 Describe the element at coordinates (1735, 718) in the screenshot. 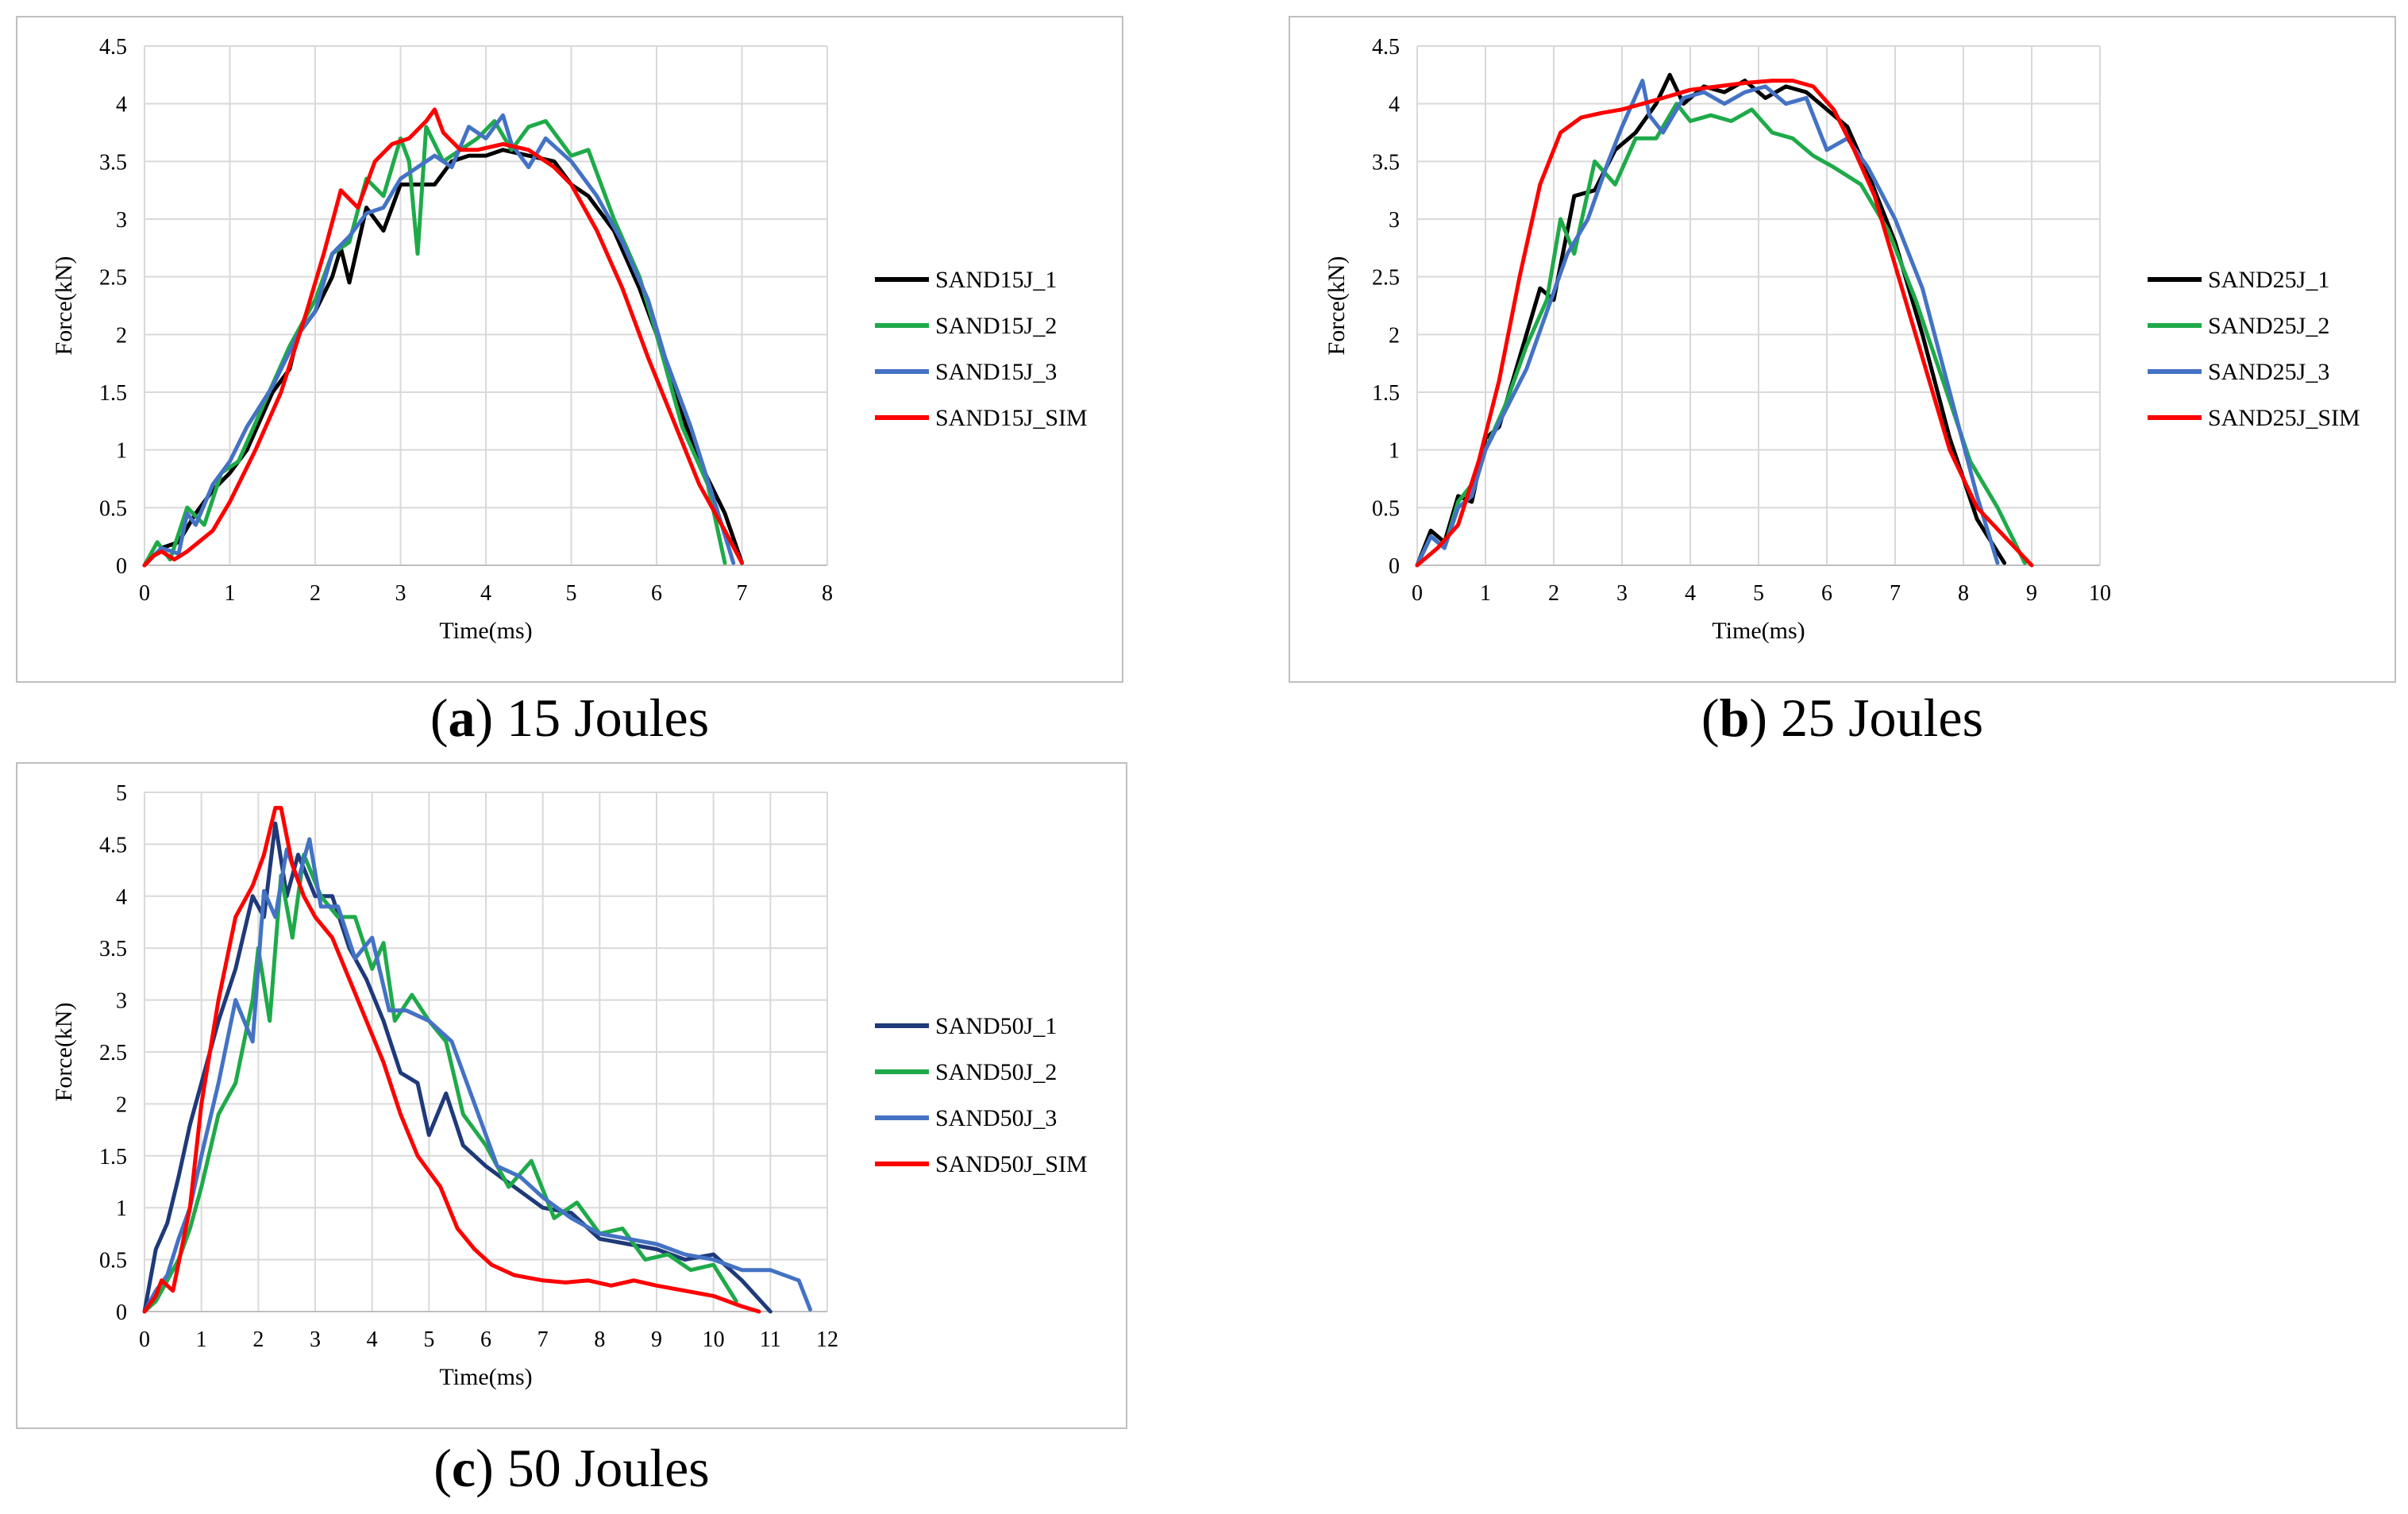

I see `caption-letter: b` at that location.